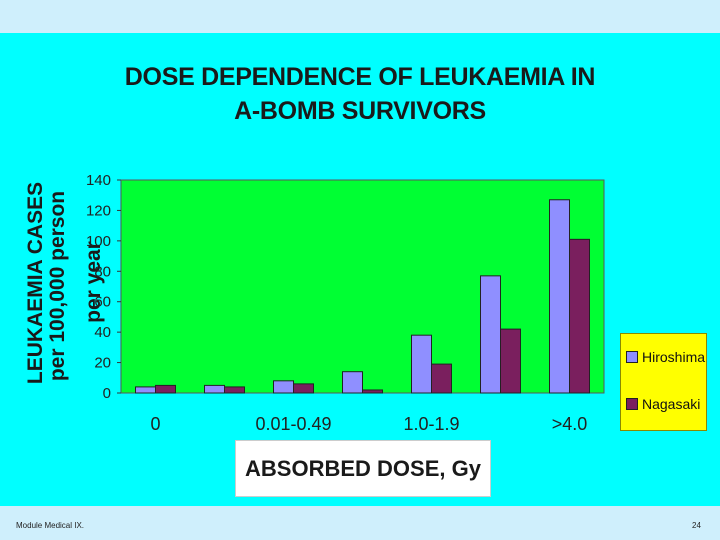 The width and height of the screenshot is (720, 540). Describe the element at coordinates (155, 424) in the screenshot. I see `x-category-label: 0` at that location.